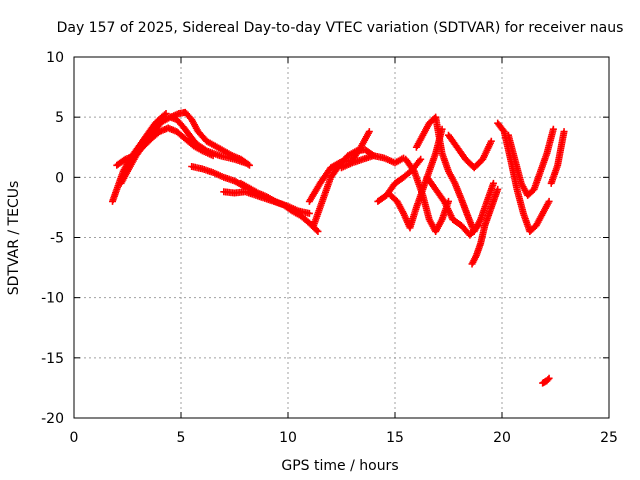 The width and height of the screenshot is (640, 480). What do you see at coordinates (288, 438) in the screenshot?
I see `x-tick-label: 10` at bounding box center [288, 438].